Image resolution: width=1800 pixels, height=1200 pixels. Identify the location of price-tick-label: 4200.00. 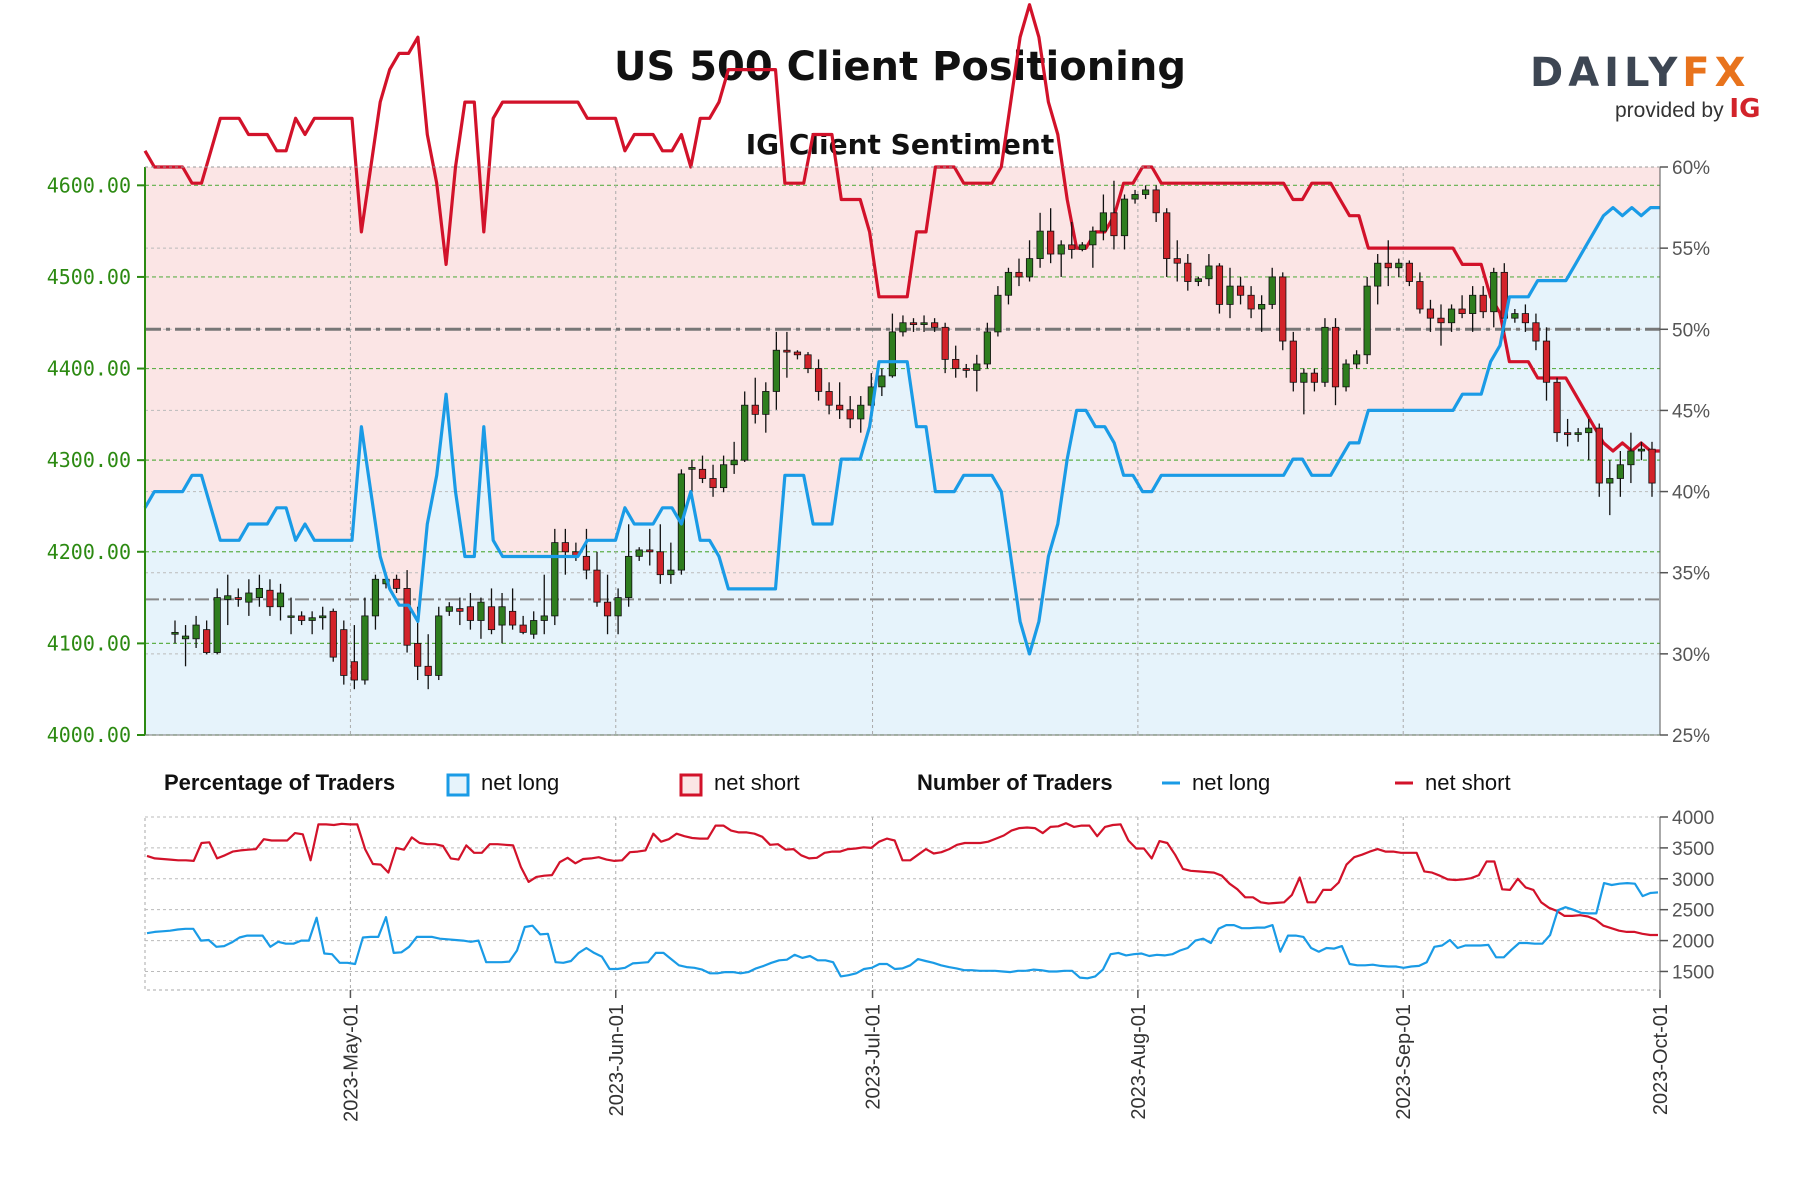
(89, 552).